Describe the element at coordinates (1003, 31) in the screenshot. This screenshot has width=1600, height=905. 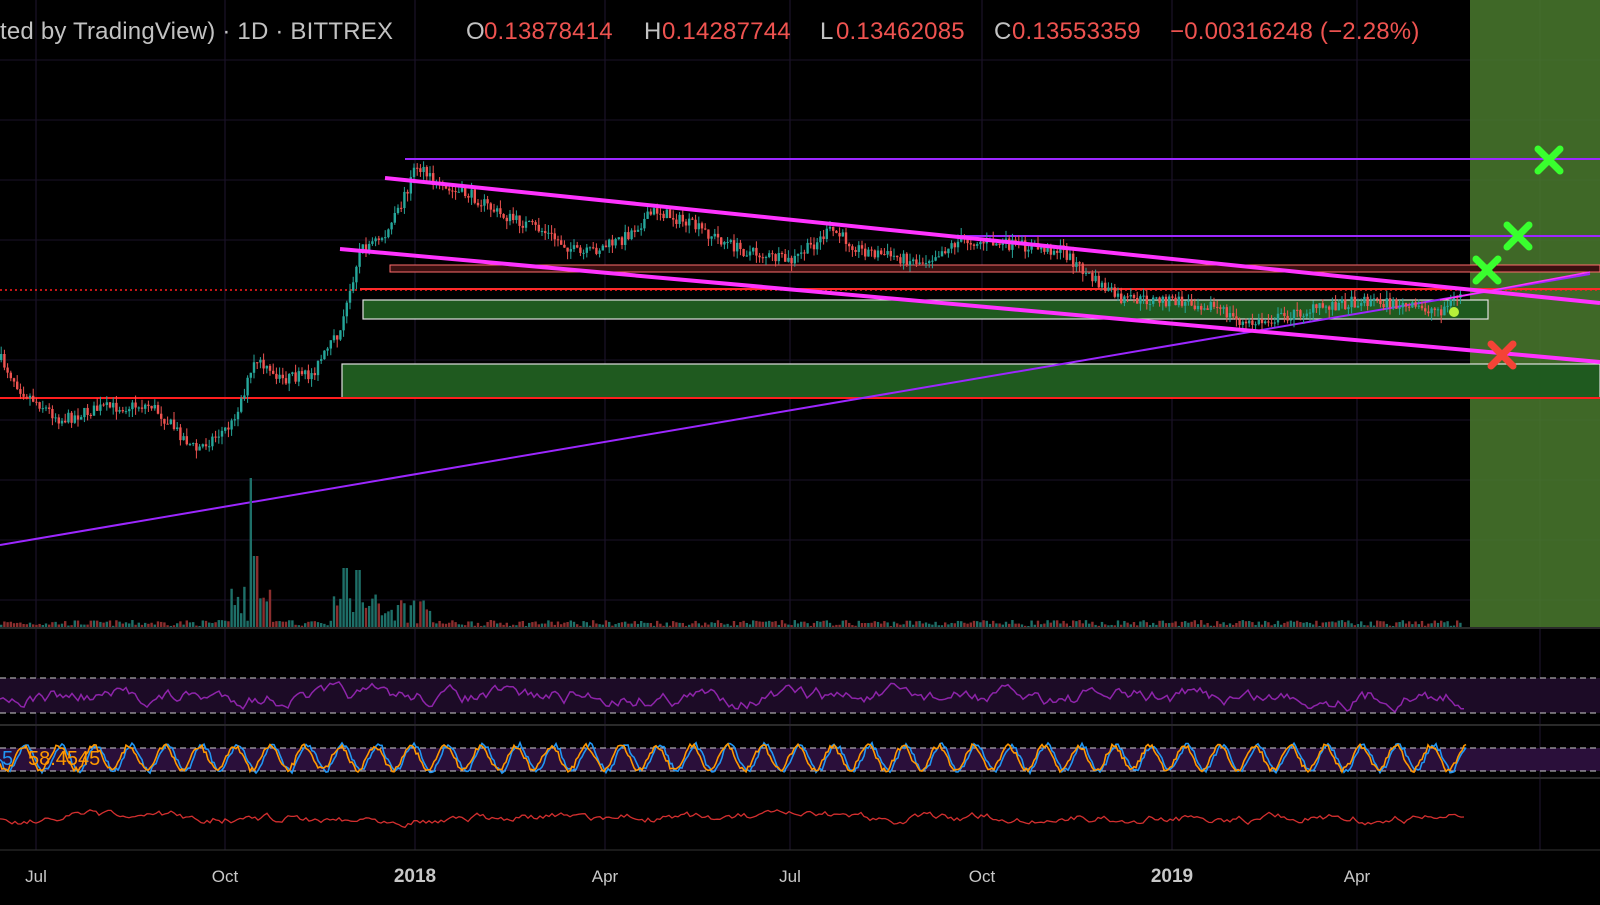
I see `close-key: C` at that location.